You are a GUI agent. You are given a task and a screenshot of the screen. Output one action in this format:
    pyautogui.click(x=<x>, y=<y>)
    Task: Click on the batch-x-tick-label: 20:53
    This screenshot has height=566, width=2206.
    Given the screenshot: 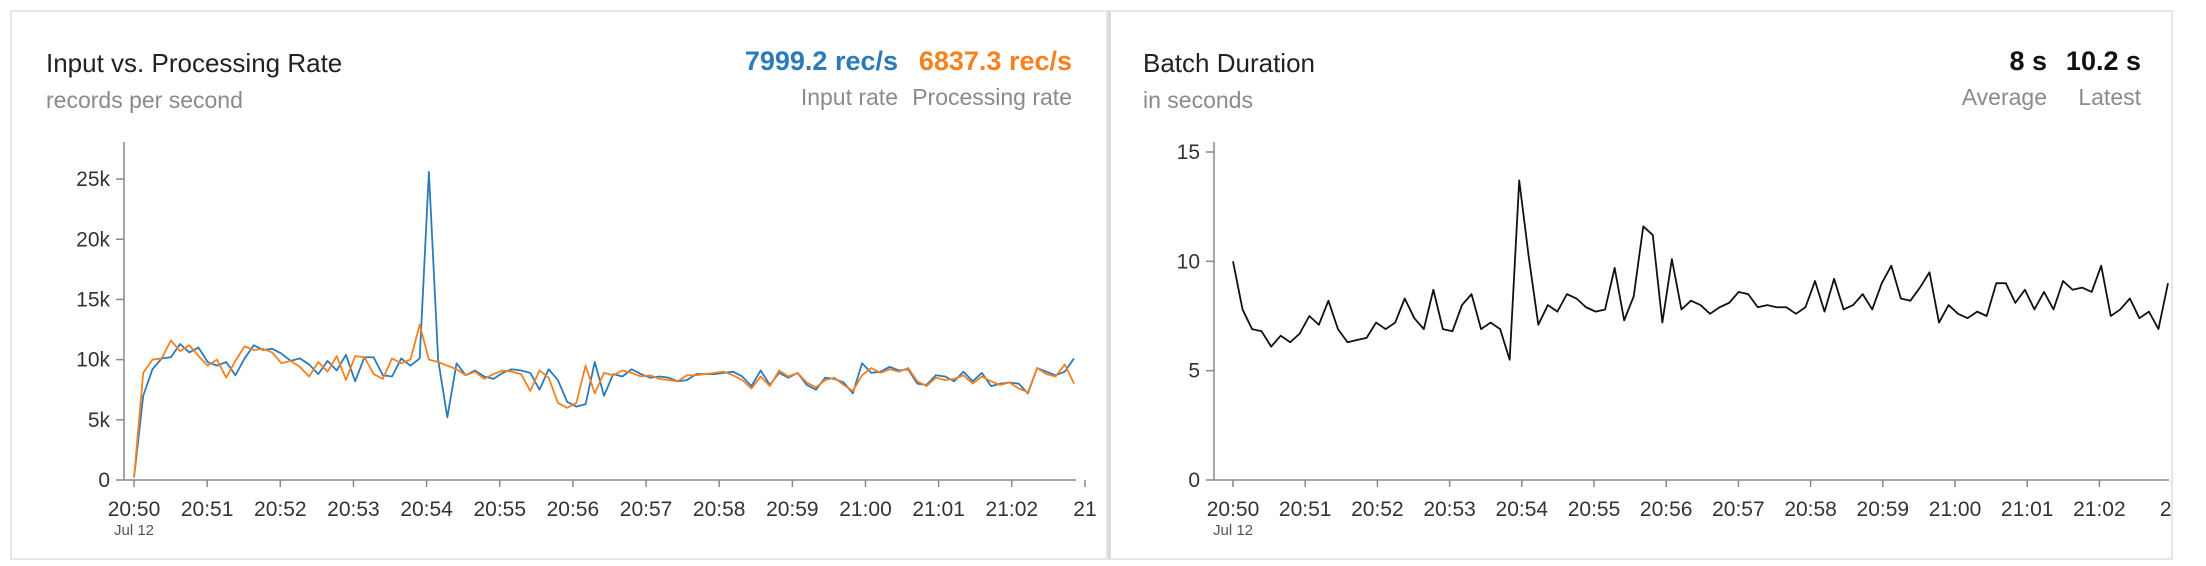 What is the action you would take?
    pyautogui.click(x=1449, y=509)
    